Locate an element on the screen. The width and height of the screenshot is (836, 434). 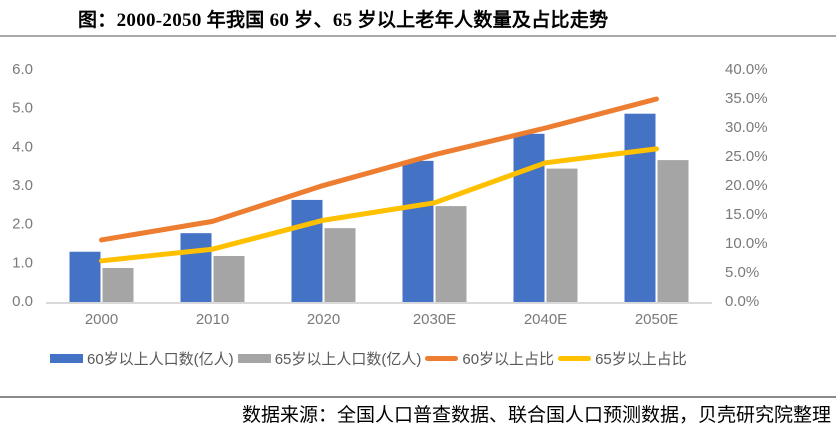
y-axis-right-tick-label: 25.0% is located at coordinates (746, 156).